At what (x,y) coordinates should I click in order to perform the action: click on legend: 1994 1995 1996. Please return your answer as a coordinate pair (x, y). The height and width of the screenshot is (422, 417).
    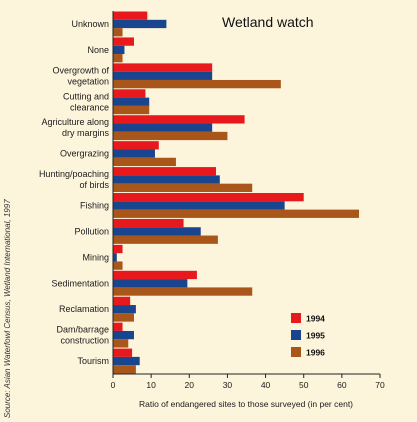
    Looking at the image, I should click on (308, 335).